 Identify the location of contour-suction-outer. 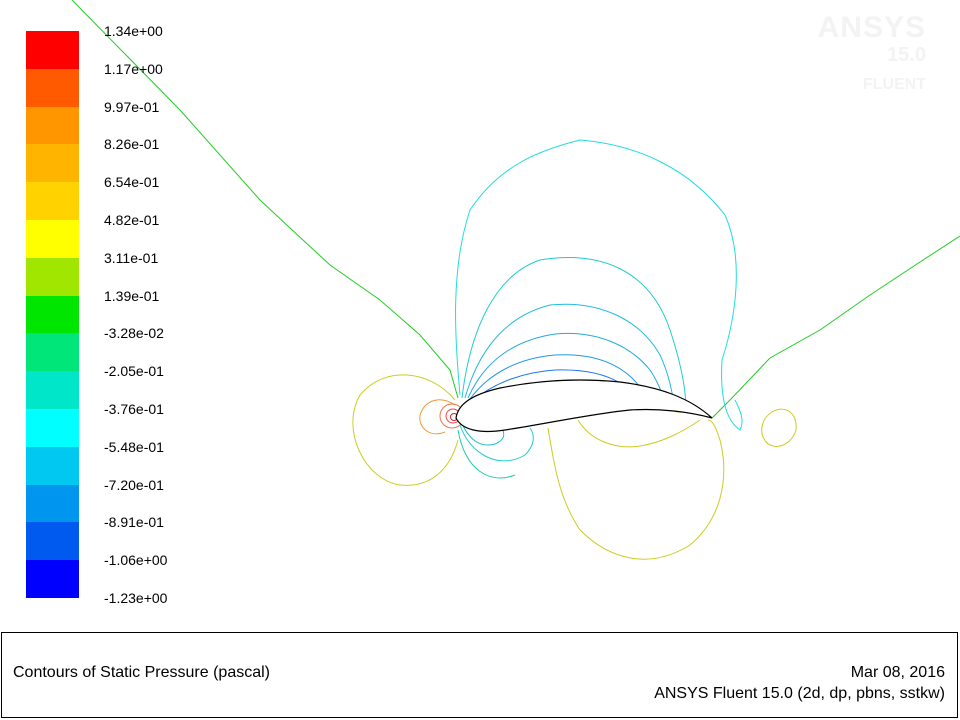
(599, 285).